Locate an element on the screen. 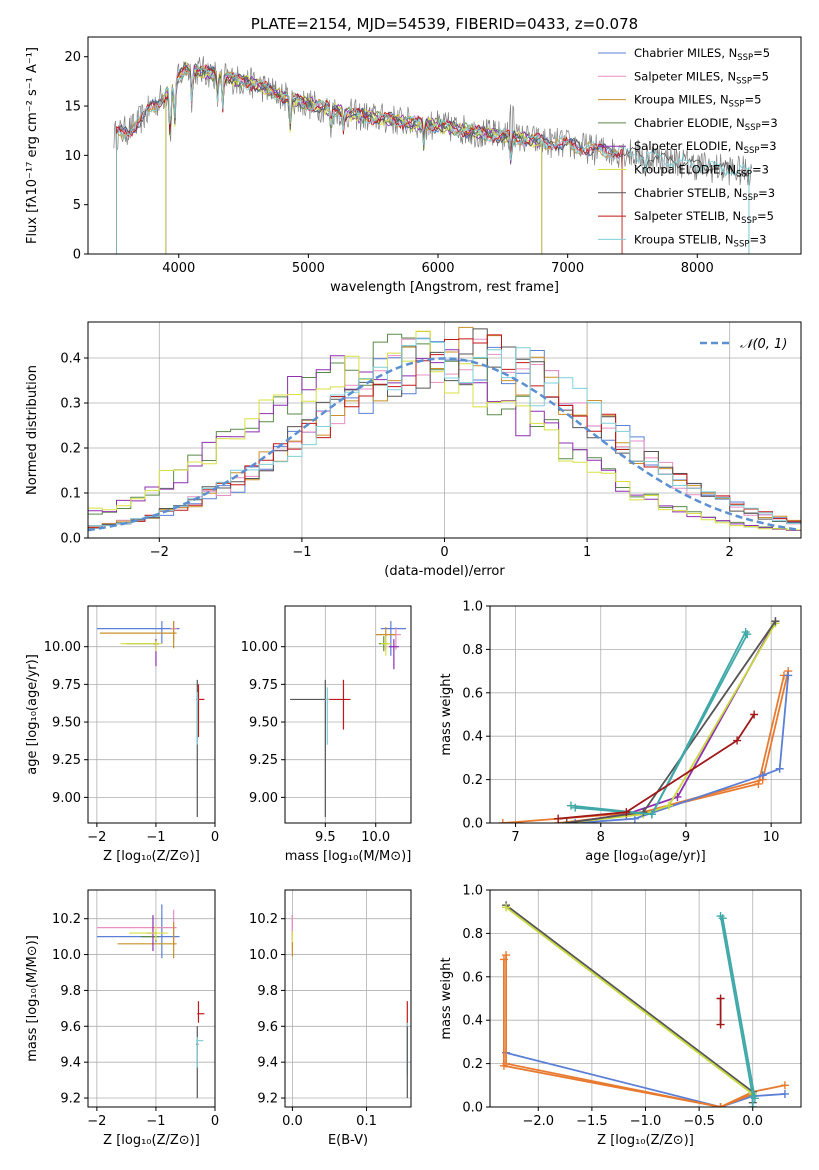 This screenshot has width=819, height=1170. legend-entry: Kroupa MILES, NSSP=5 is located at coordinates (697, 101).